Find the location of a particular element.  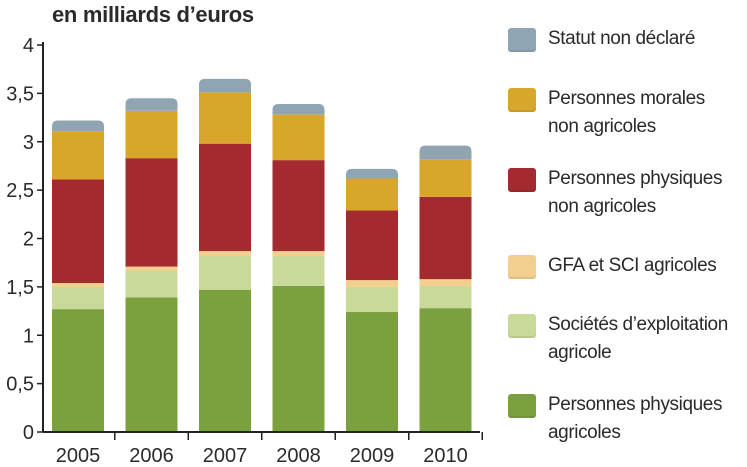

legend-label: GFA et SCI agricoles is located at coordinates (632, 265).